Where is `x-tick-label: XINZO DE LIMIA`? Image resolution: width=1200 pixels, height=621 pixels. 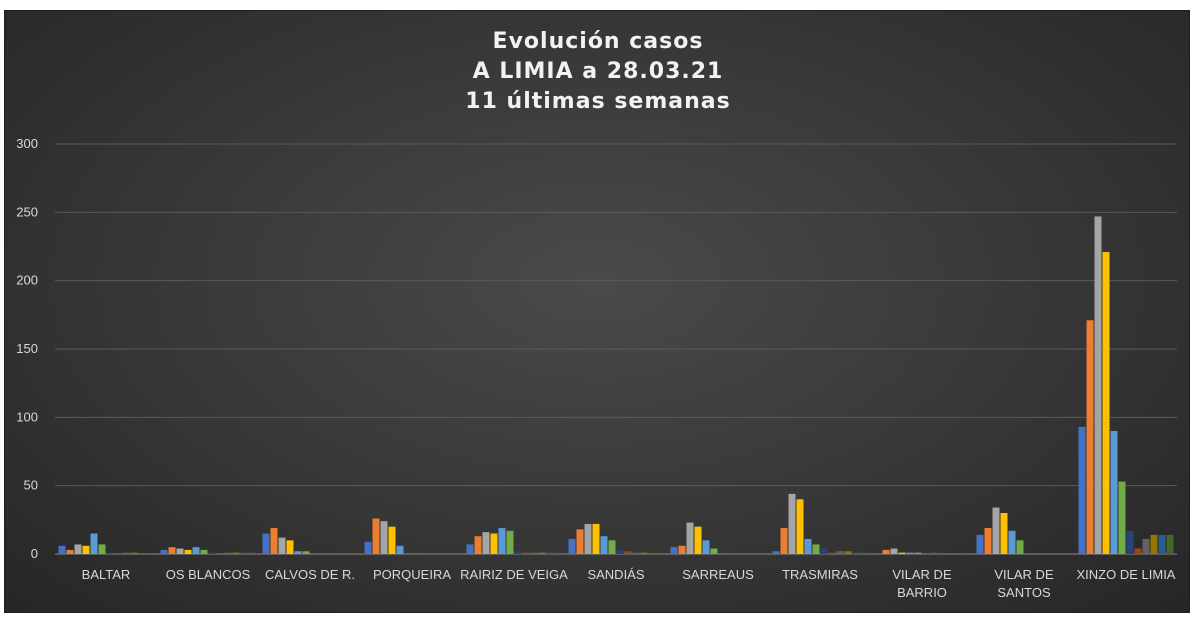
x-tick-label: XINZO DE LIMIA is located at coordinates (1126, 574).